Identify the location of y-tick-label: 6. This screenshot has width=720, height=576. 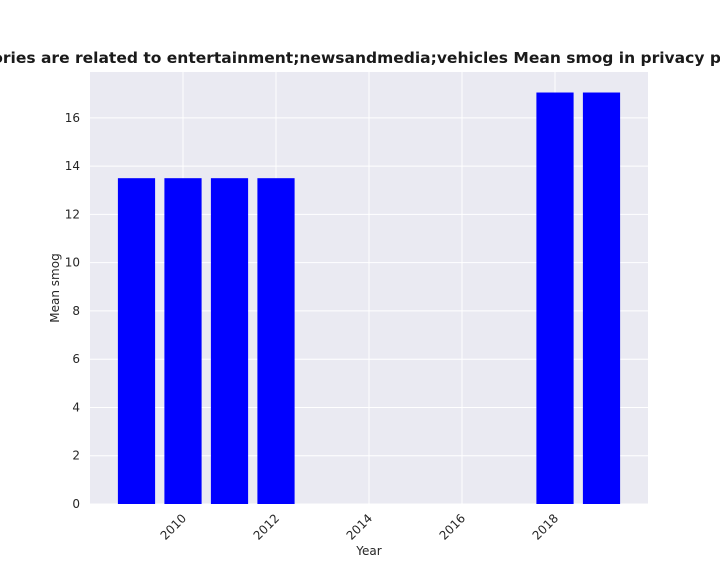
(76, 359).